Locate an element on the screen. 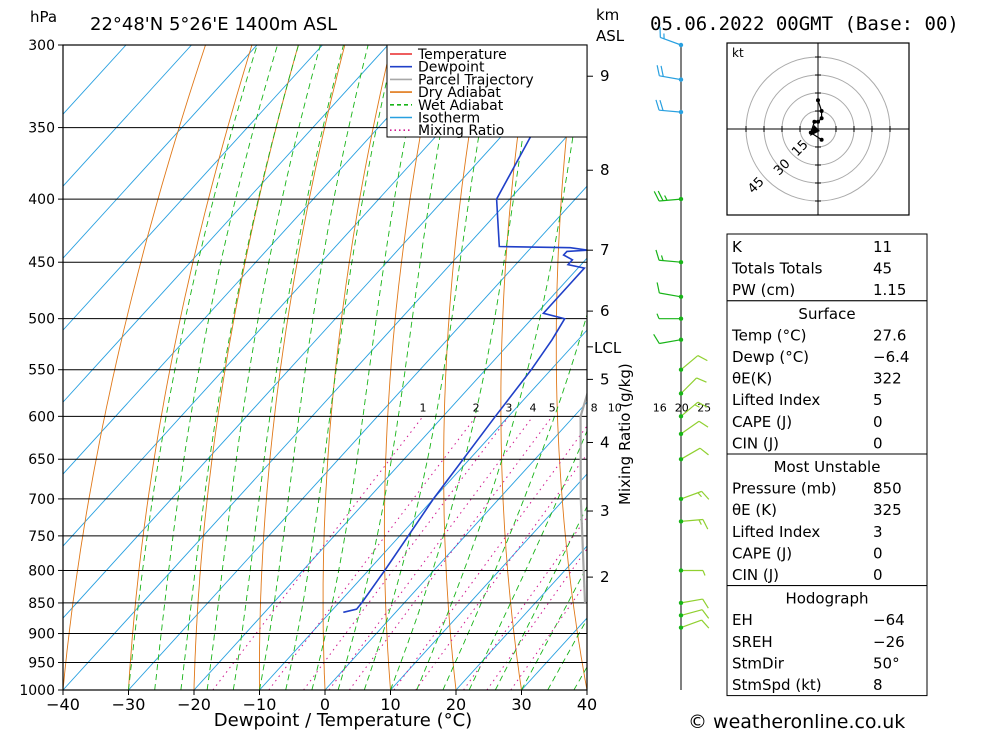 The height and width of the screenshot is (733, 1000). table-row-value: 850 is located at coordinates (887, 489).